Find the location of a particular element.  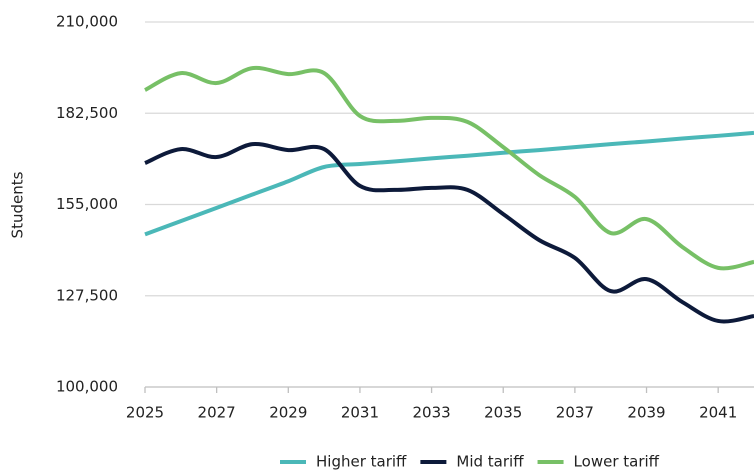

x-tick-label: 2025 is located at coordinates (145, 413).